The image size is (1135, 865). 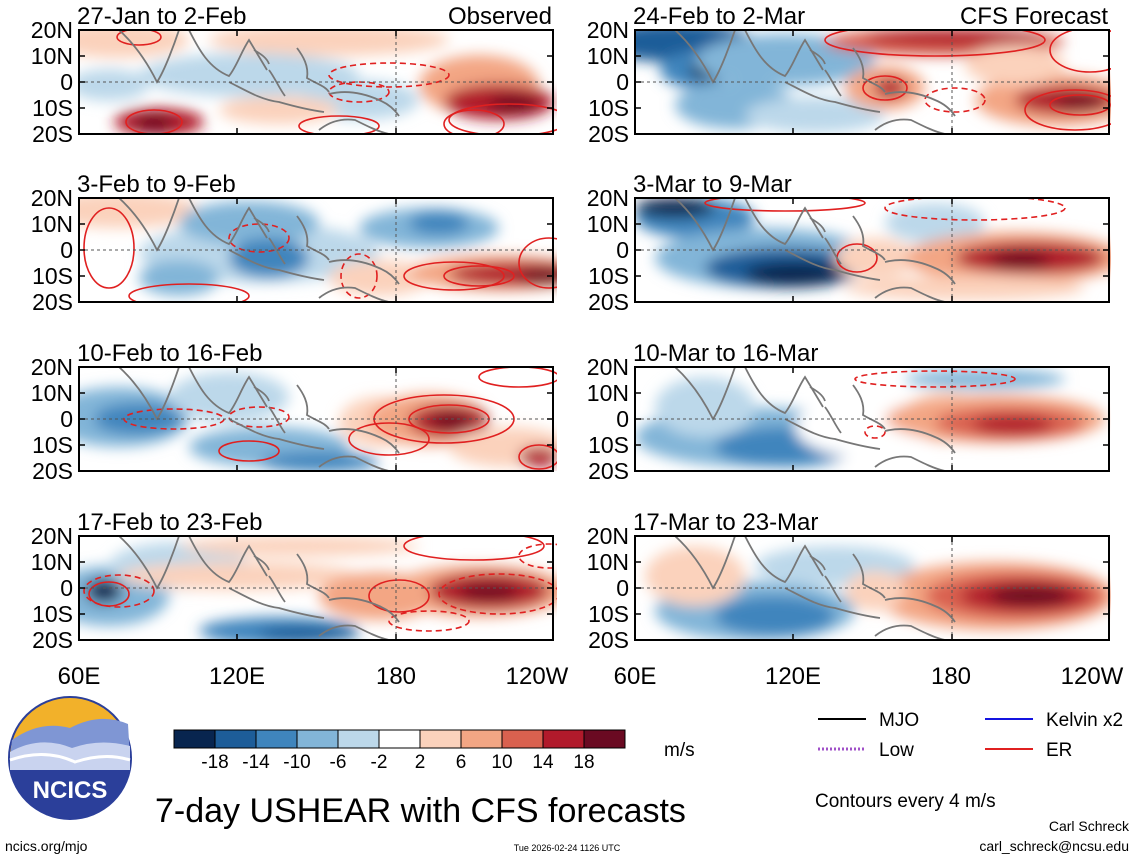 What do you see at coordinates (256, 762) in the screenshot?
I see `colorbar-tick-label: -14` at bounding box center [256, 762].